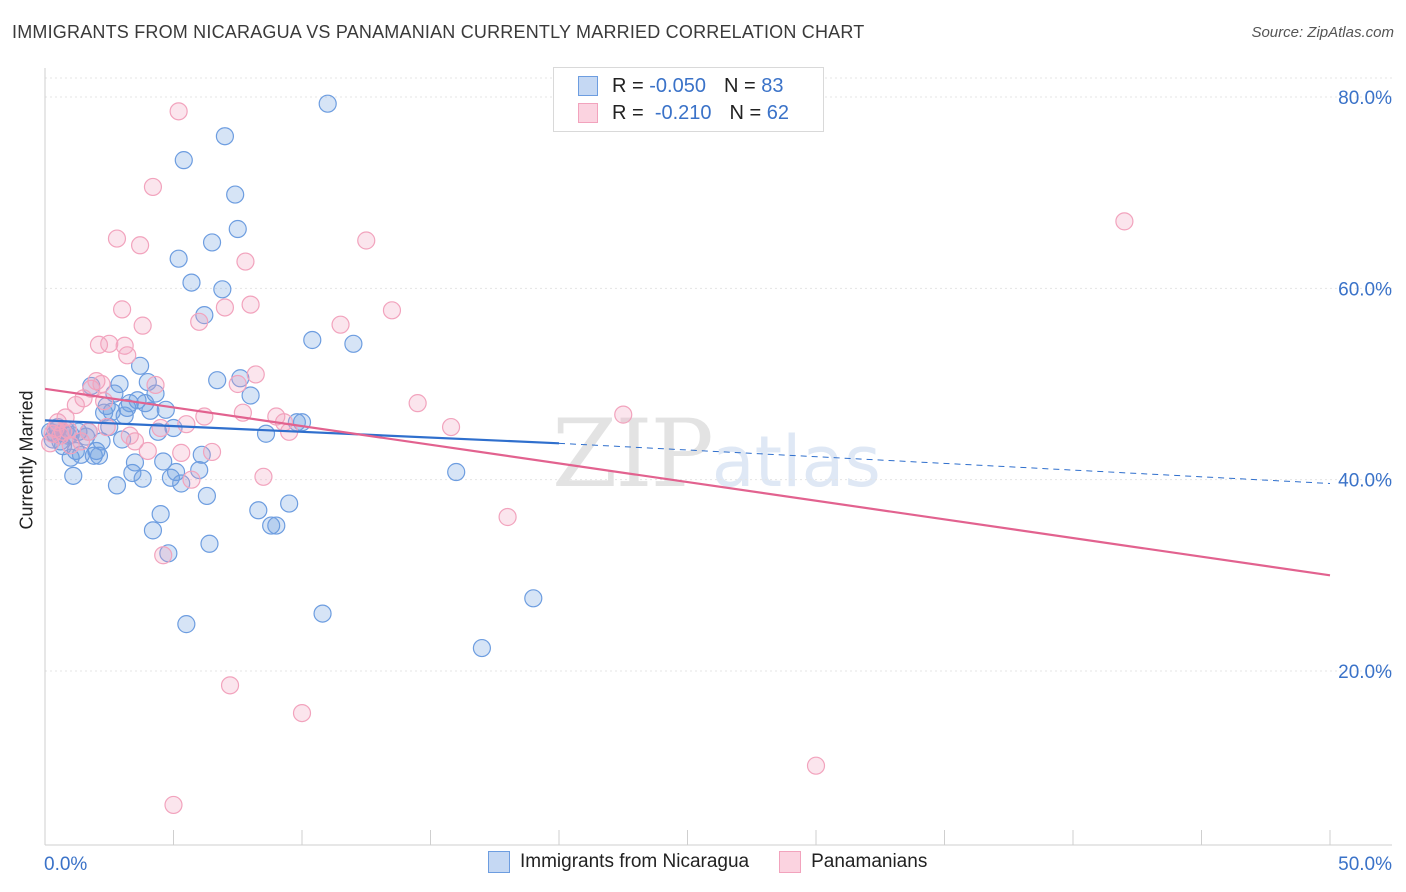 The height and width of the screenshot is (892, 1406). What do you see at coordinates (1365, 289) in the screenshot?
I see `y-tick-label: 60.0%` at bounding box center [1365, 289].